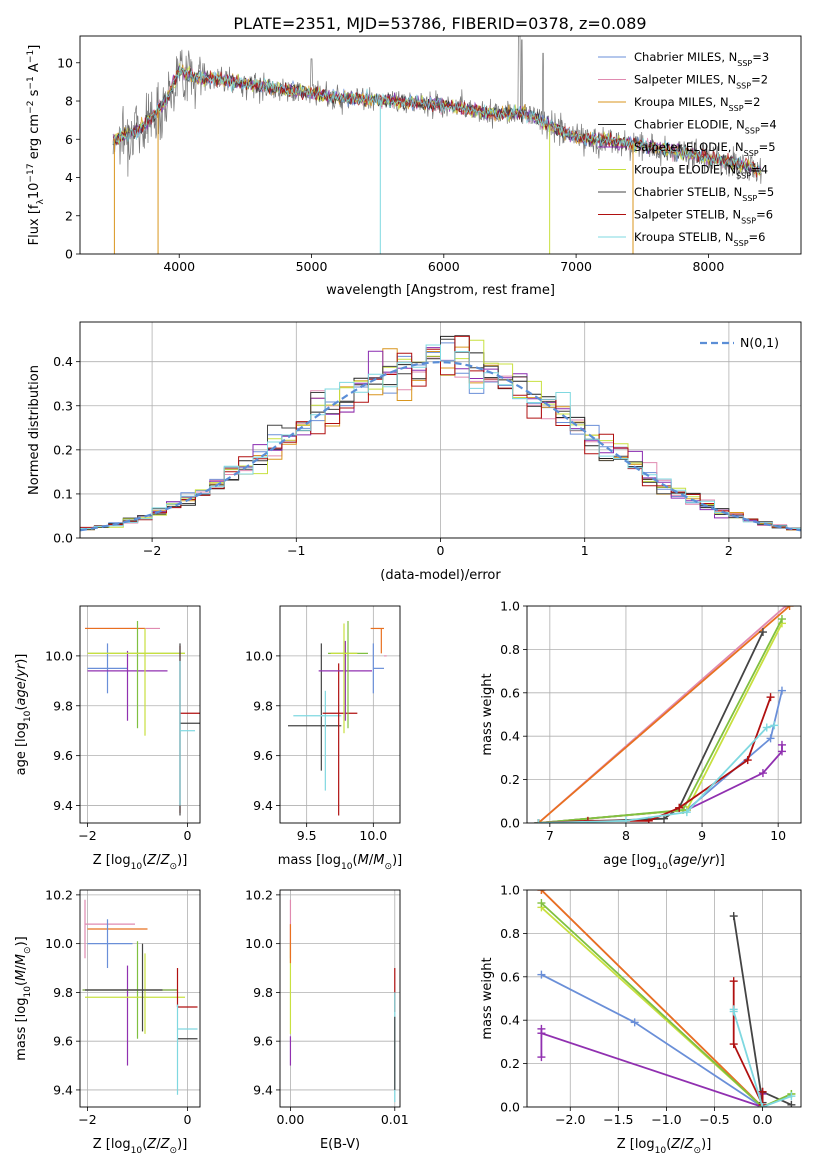 This screenshot has width=819, height=1170. What do you see at coordinates (69, 101) in the screenshot?
I see `y-tick-label: 8` at bounding box center [69, 101].